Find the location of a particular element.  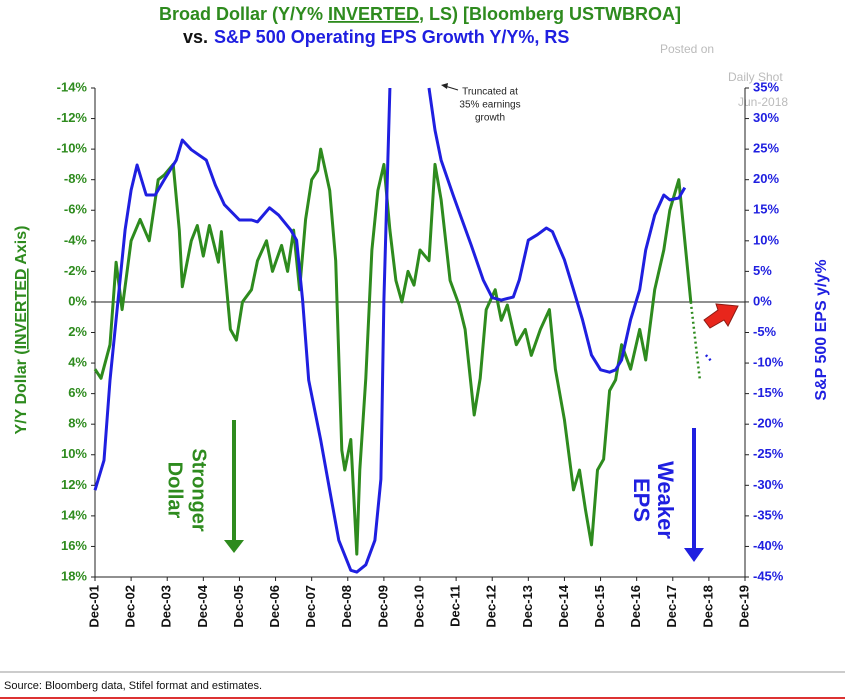

annotation-text: Stronger is located at coordinates (199, 490).